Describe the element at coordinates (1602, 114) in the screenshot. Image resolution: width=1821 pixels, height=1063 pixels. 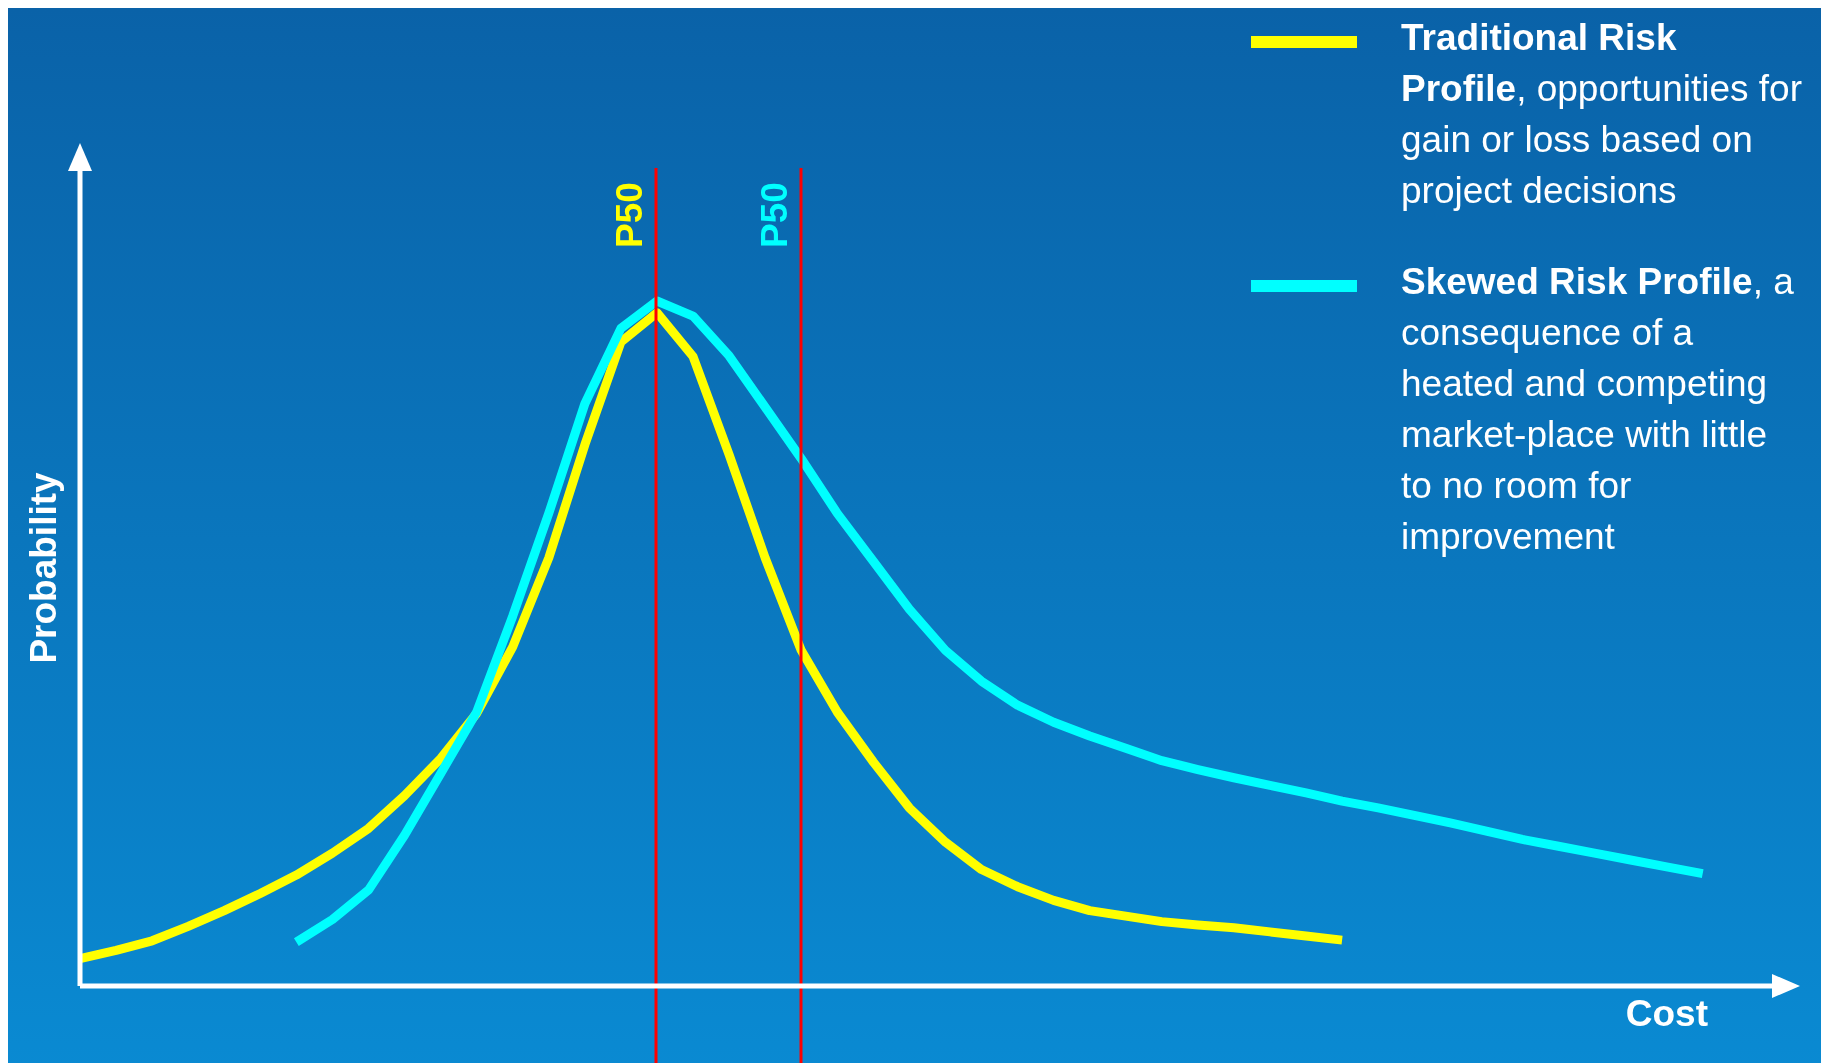
I see `legend-label: Traditional Risk Profile, opportunities for gain or loss based on project decisions` at that location.